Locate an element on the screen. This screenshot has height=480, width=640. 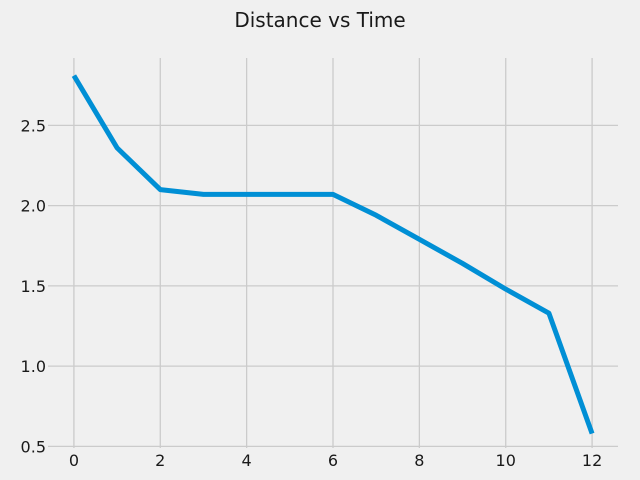
x-tick-label: 10 is located at coordinates (506, 460).